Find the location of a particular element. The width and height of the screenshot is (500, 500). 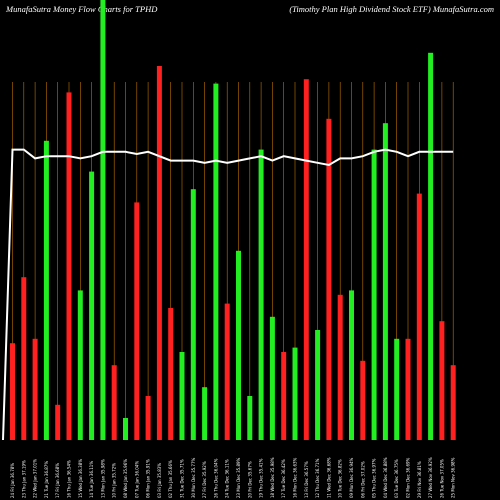

x-tick-label: 04 Wed Dec 36.88% is located at coordinates (385, 477).